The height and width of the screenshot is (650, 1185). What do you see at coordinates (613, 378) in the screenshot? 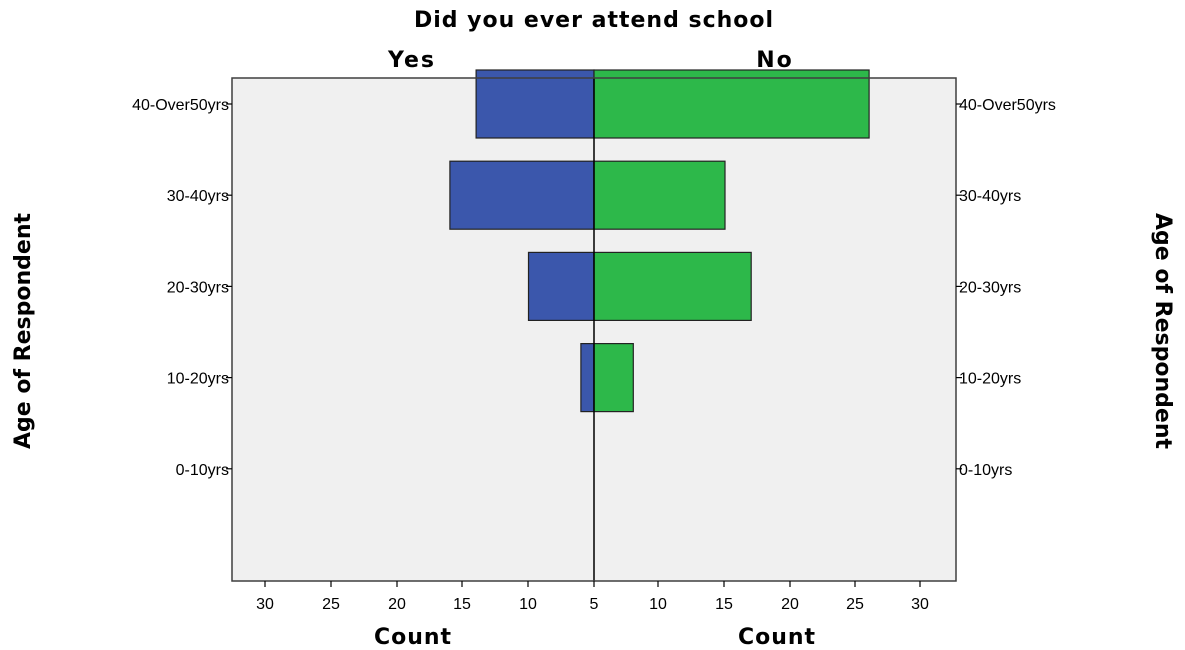
I see `bar-no-10-20yrs` at bounding box center [613, 378].